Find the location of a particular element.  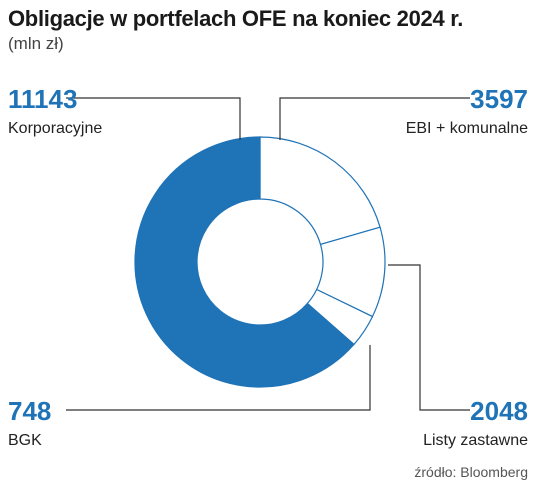

leader-line-bgk is located at coordinates (218, 378).